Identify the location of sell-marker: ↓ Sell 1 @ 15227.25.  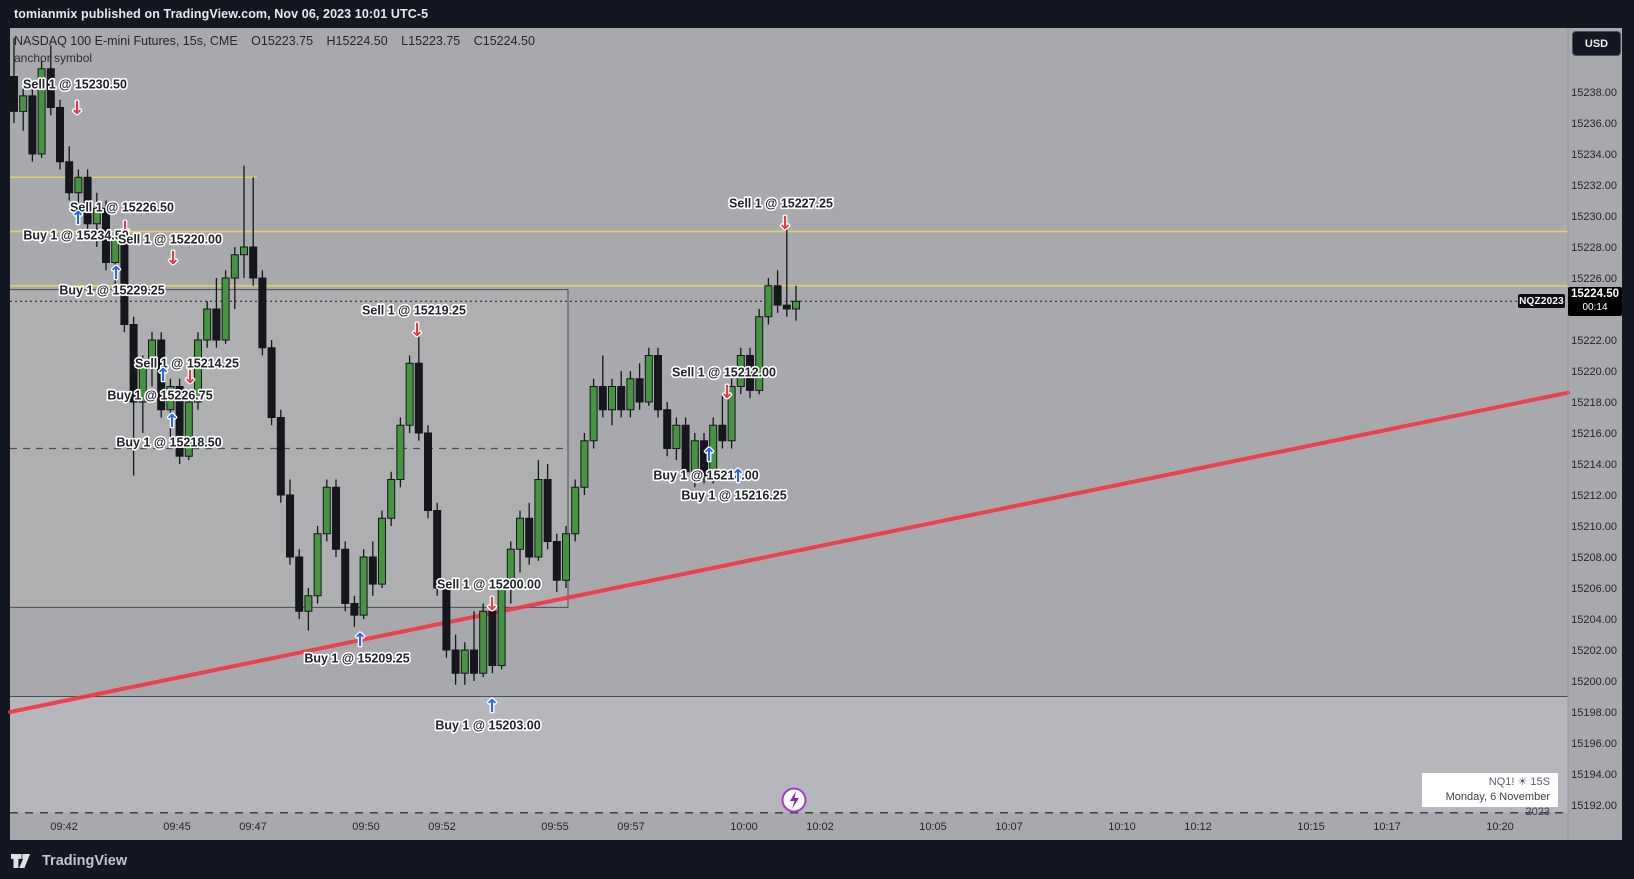
(780, 215).